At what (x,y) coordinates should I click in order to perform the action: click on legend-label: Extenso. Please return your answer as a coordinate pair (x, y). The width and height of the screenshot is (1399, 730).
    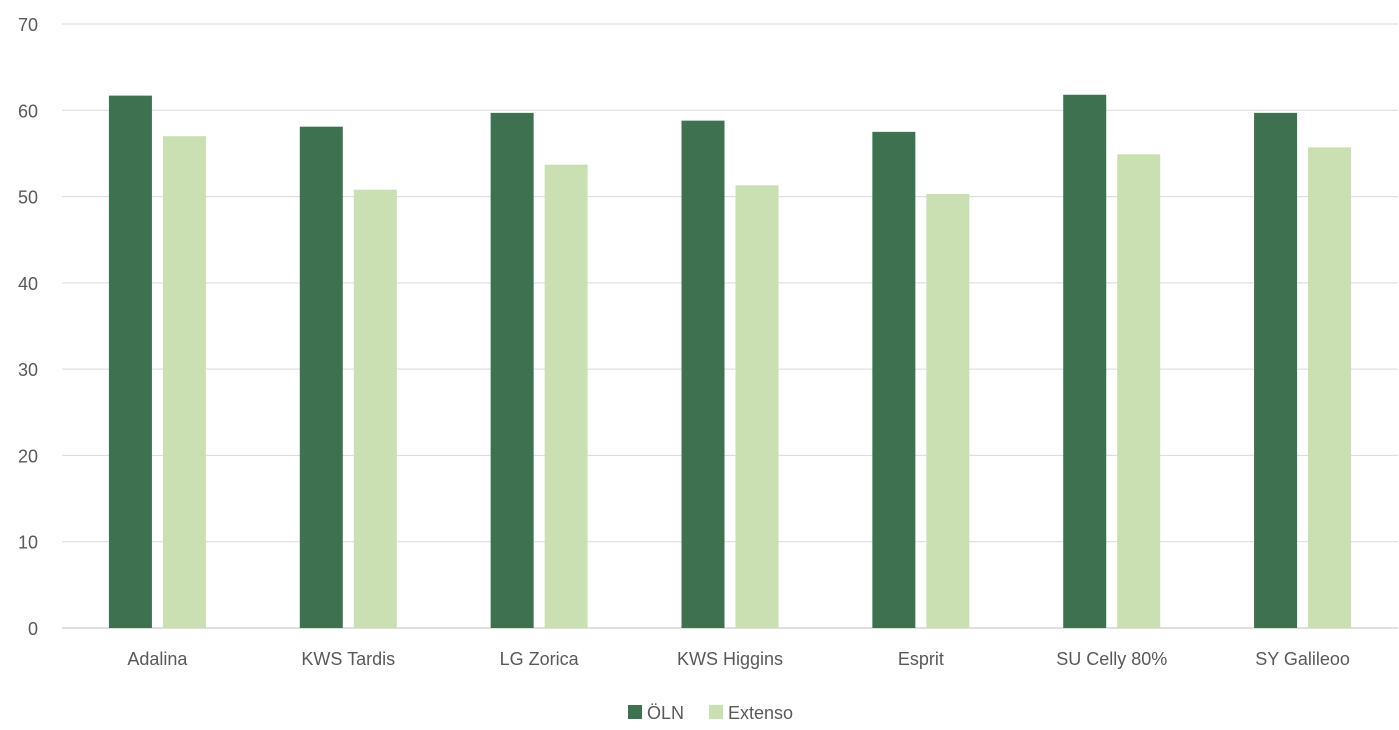
    Looking at the image, I should click on (760, 713).